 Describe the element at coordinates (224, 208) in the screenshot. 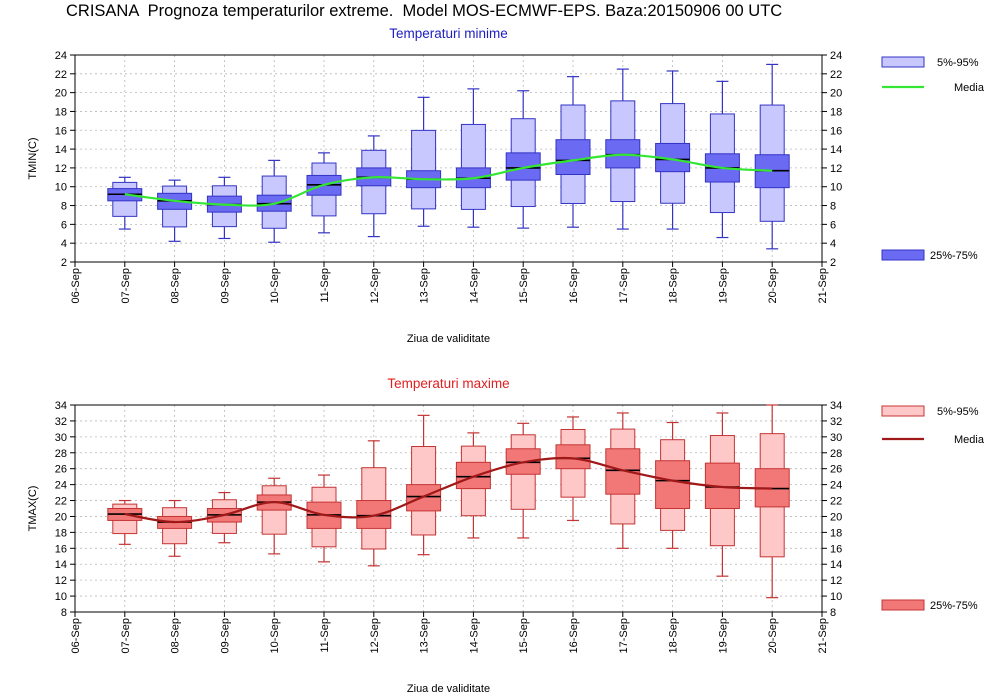

I see `box-09-Sep` at that location.